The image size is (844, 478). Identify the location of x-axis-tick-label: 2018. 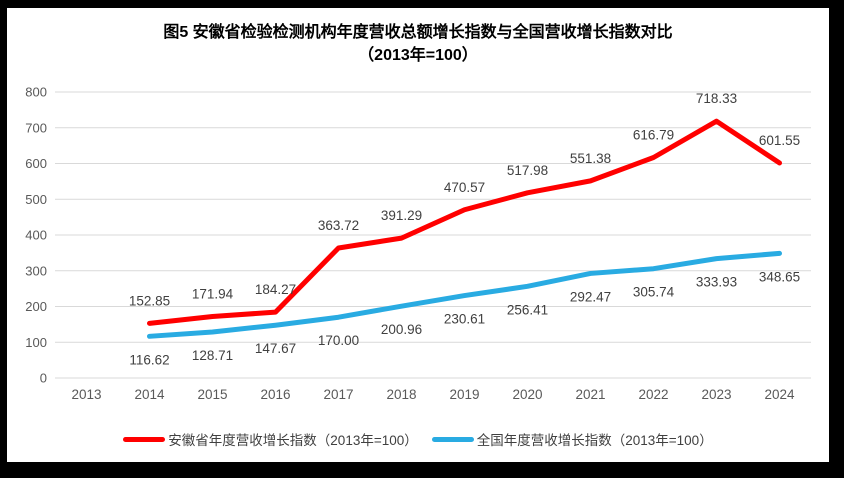
(401, 394).